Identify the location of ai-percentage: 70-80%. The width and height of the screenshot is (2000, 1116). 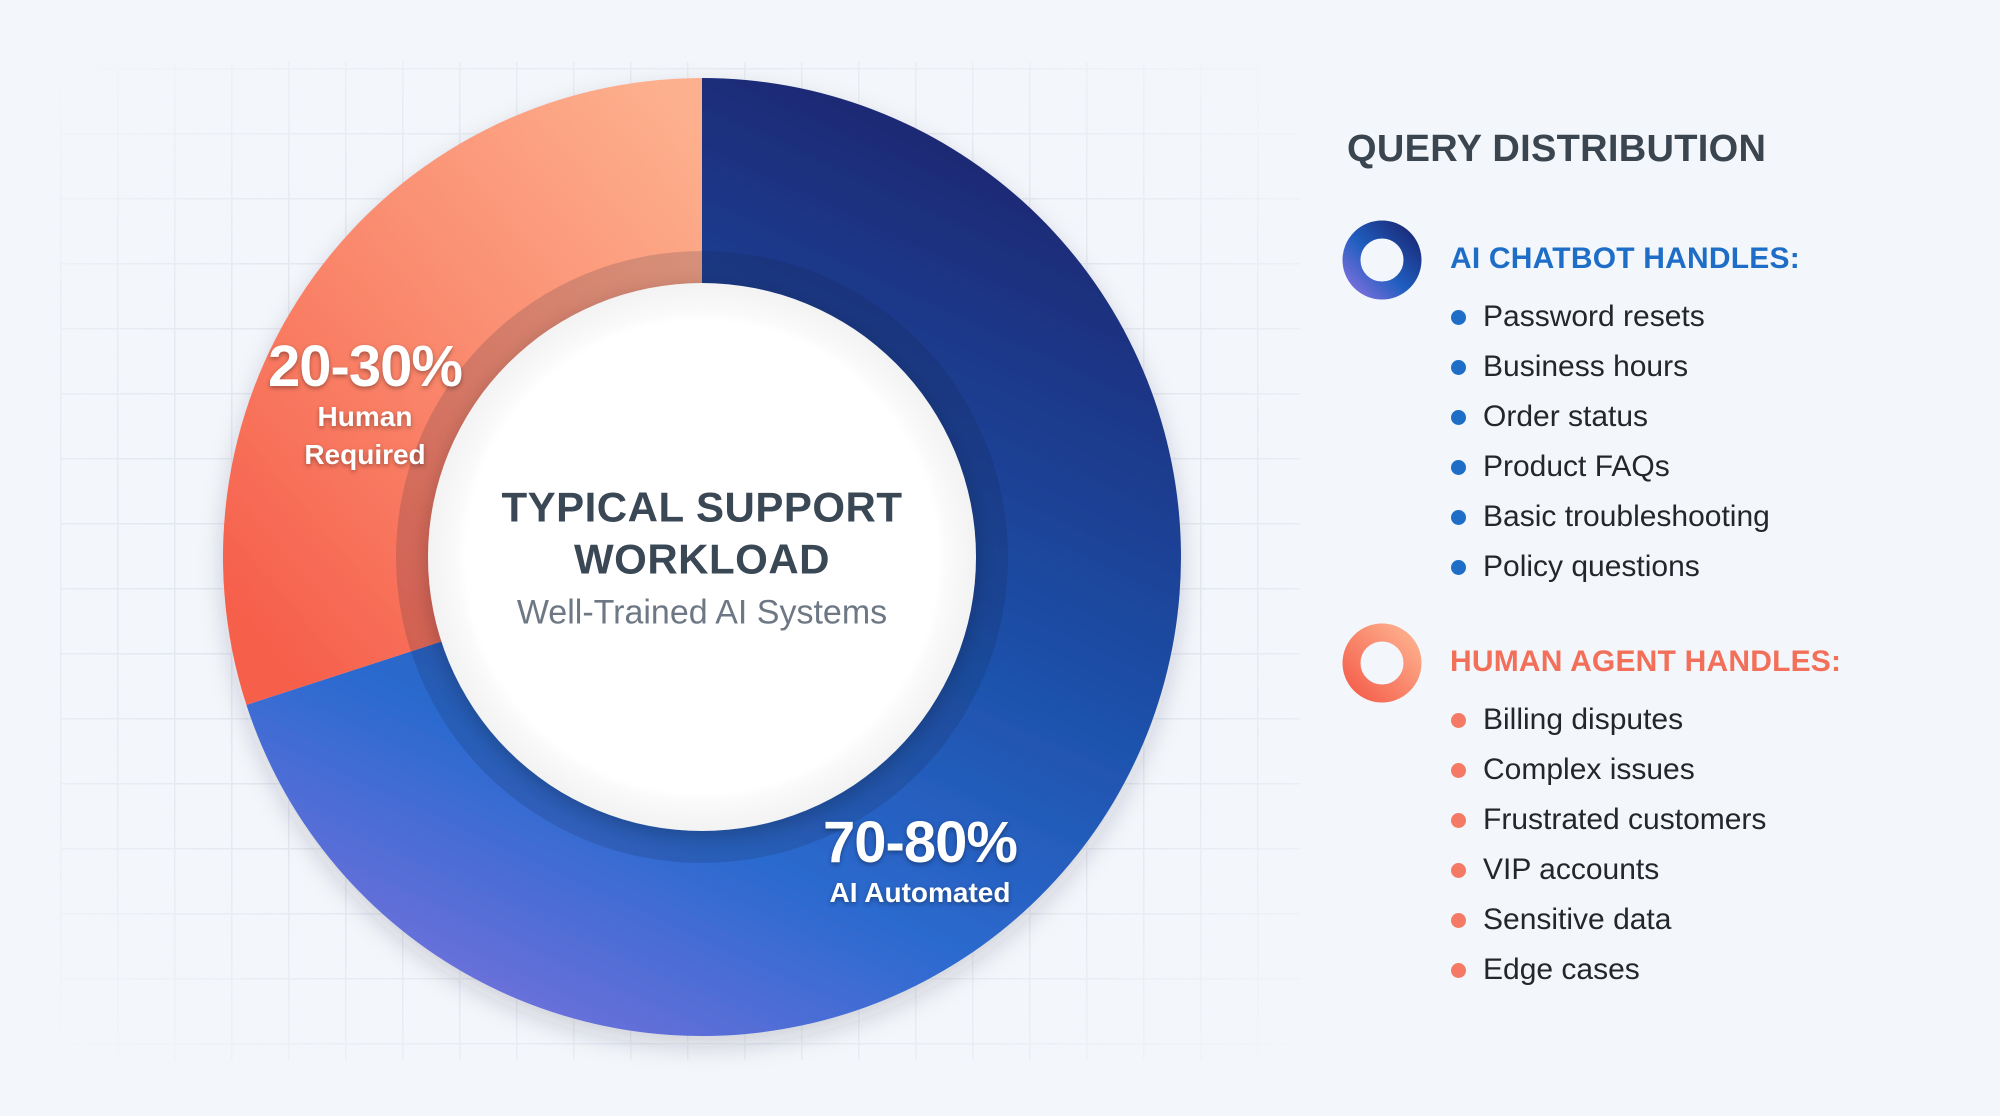
(920, 842).